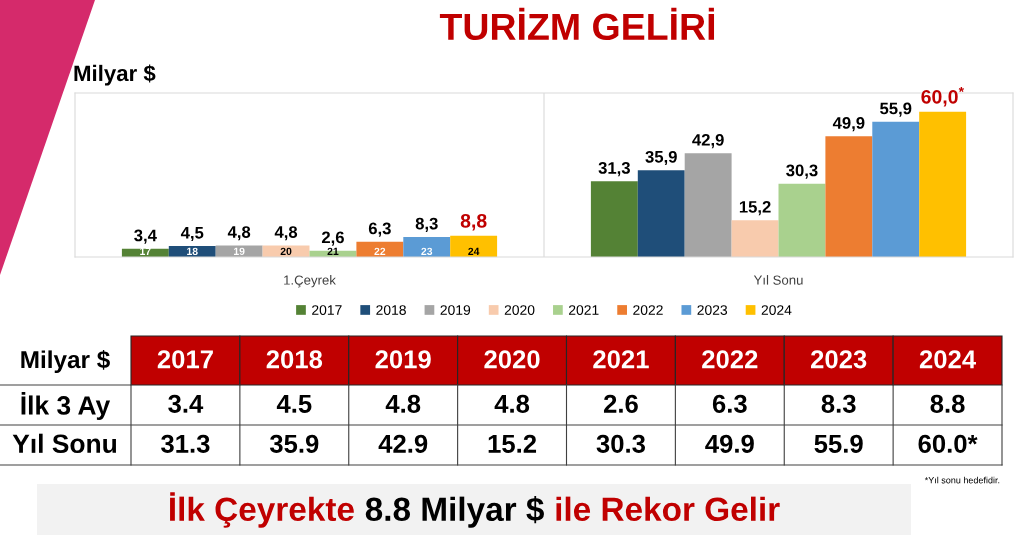 The image size is (1024, 538). I want to click on text: 55.9, so click(838, 443).